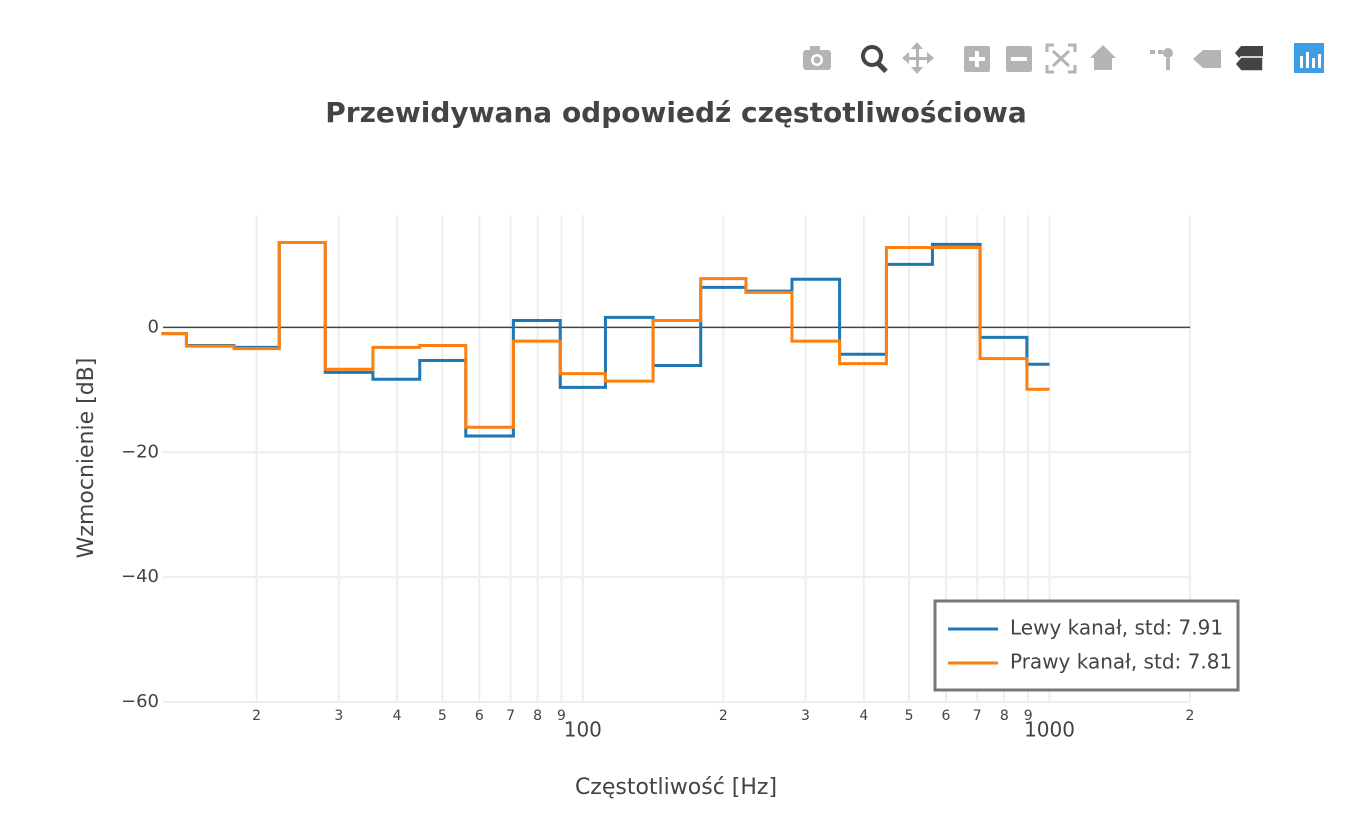 This screenshot has height=814, width=1366. What do you see at coordinates (1103, 57) in the screenshot?
I see `reset-button` at bounding box center [1103, 57].